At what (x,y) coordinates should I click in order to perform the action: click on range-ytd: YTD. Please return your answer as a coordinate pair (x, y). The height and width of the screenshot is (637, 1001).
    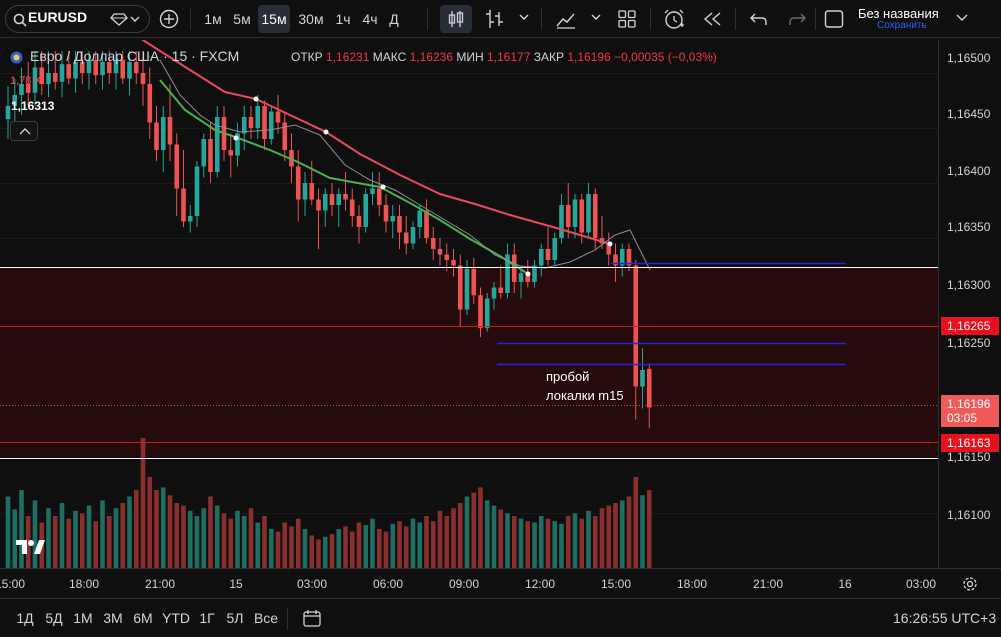
    Looking at the image, I should click on (176, 618).